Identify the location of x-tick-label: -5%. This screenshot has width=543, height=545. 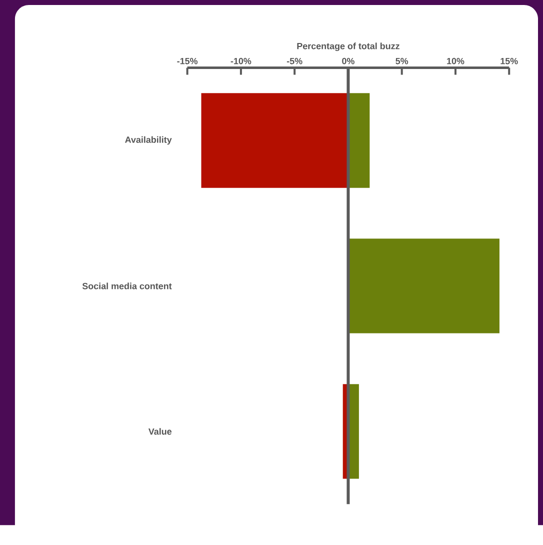
(294, 61).